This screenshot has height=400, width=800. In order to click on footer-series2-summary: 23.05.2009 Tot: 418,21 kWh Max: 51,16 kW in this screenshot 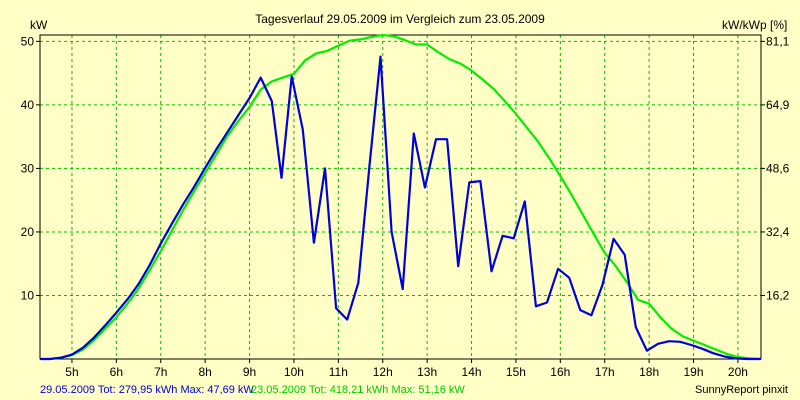, I will do `click(358, 390)`.